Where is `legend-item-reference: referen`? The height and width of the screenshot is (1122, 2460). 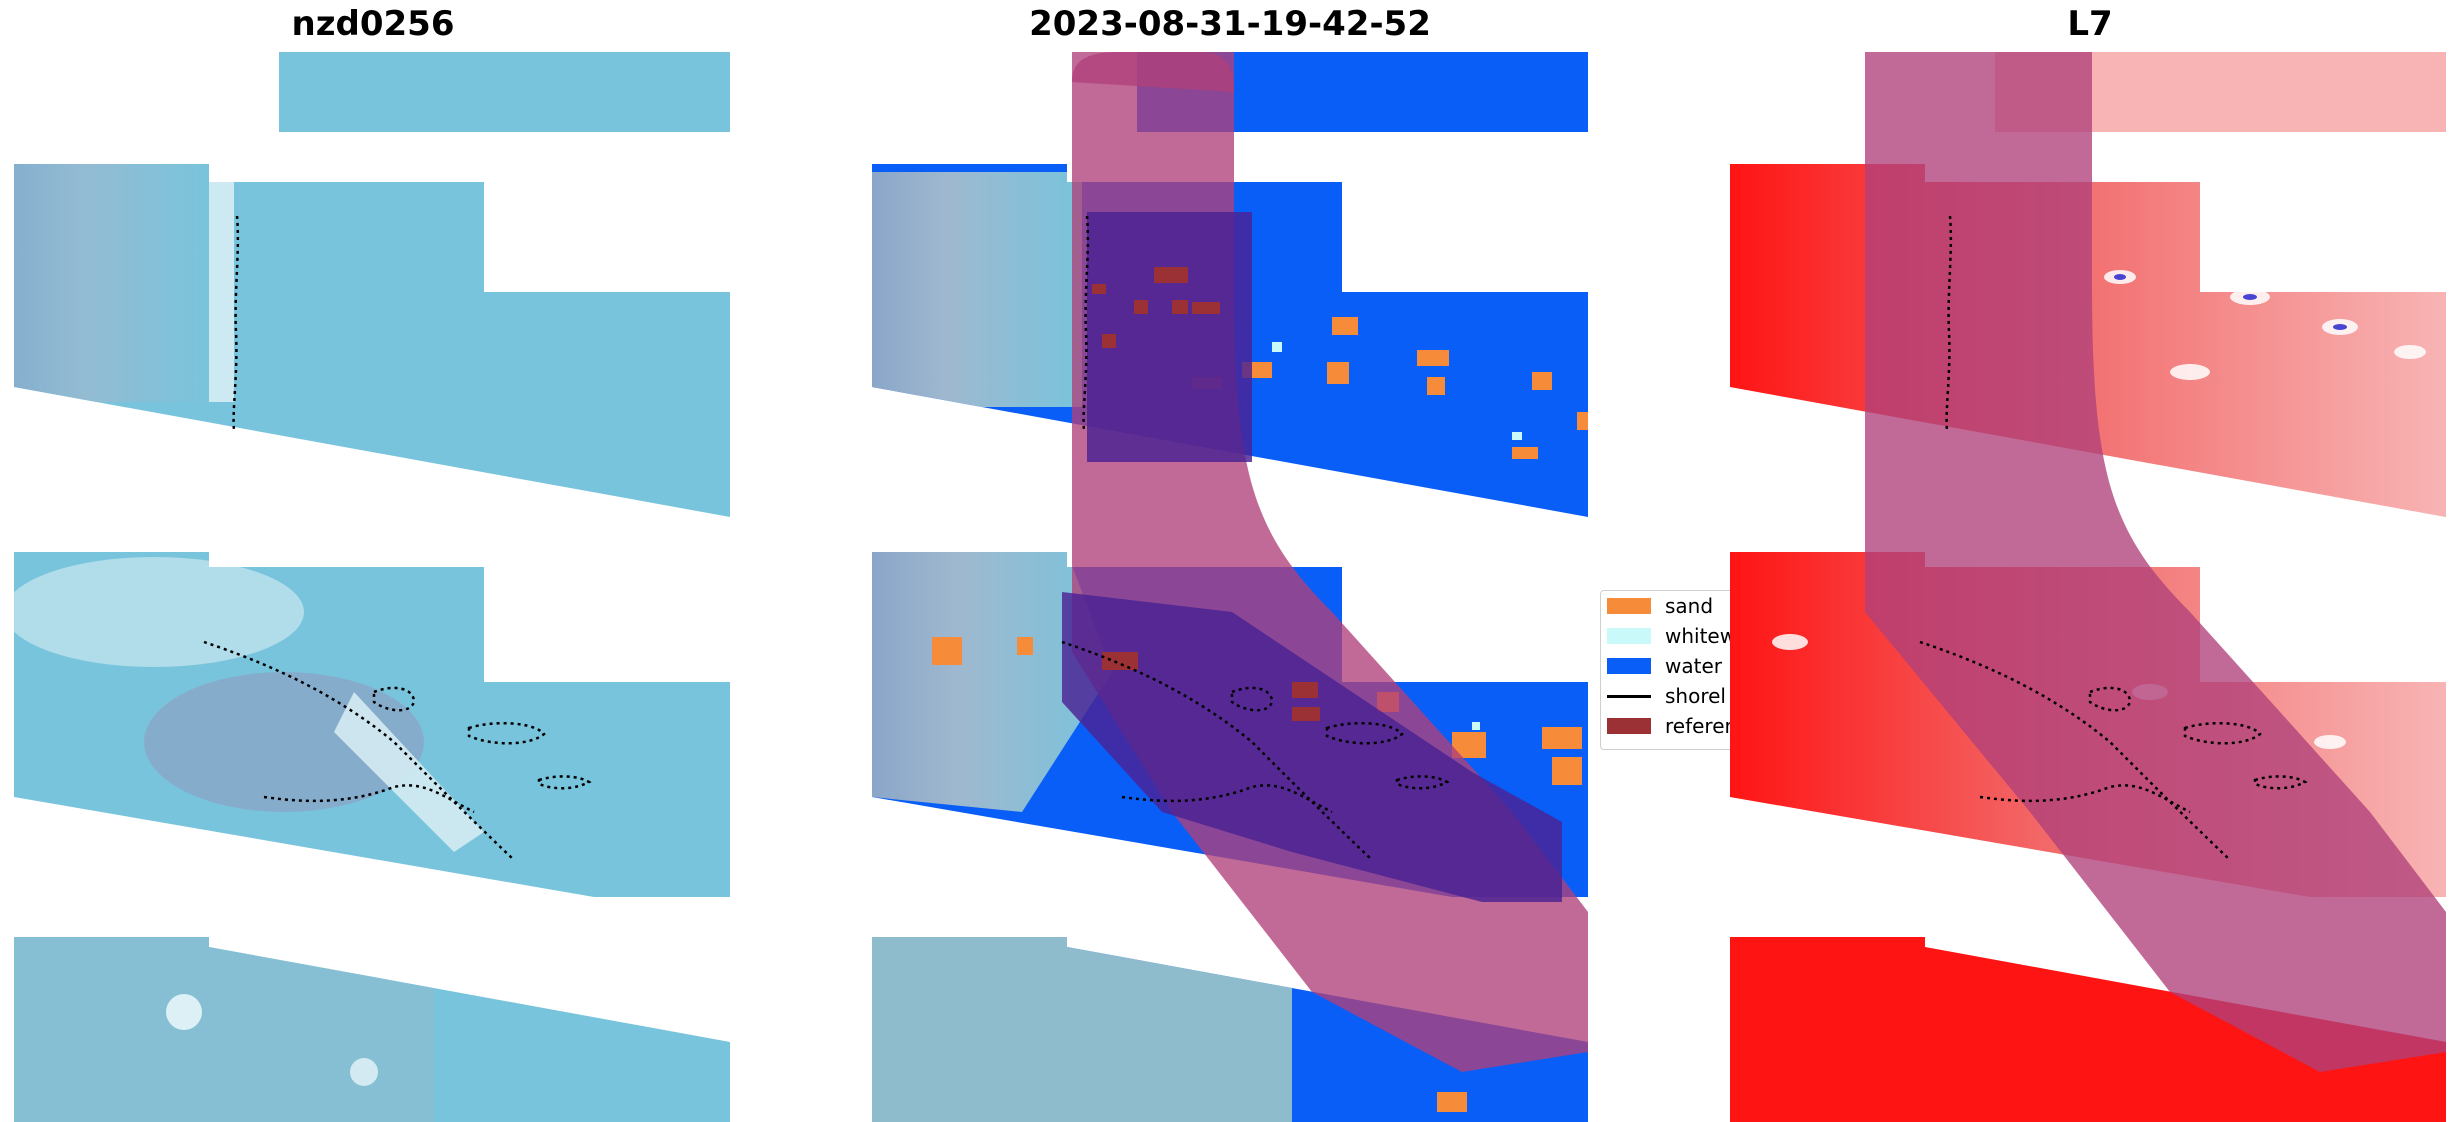 legend-item-reference: referen is located at coordinates (1670, 726).